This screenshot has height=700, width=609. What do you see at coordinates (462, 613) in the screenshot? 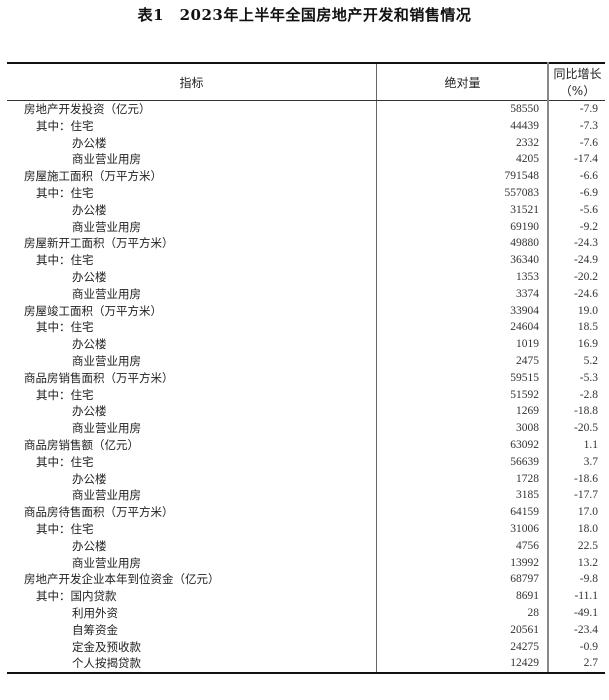
I see `row-value: 28` at bounding box center [462, 613].